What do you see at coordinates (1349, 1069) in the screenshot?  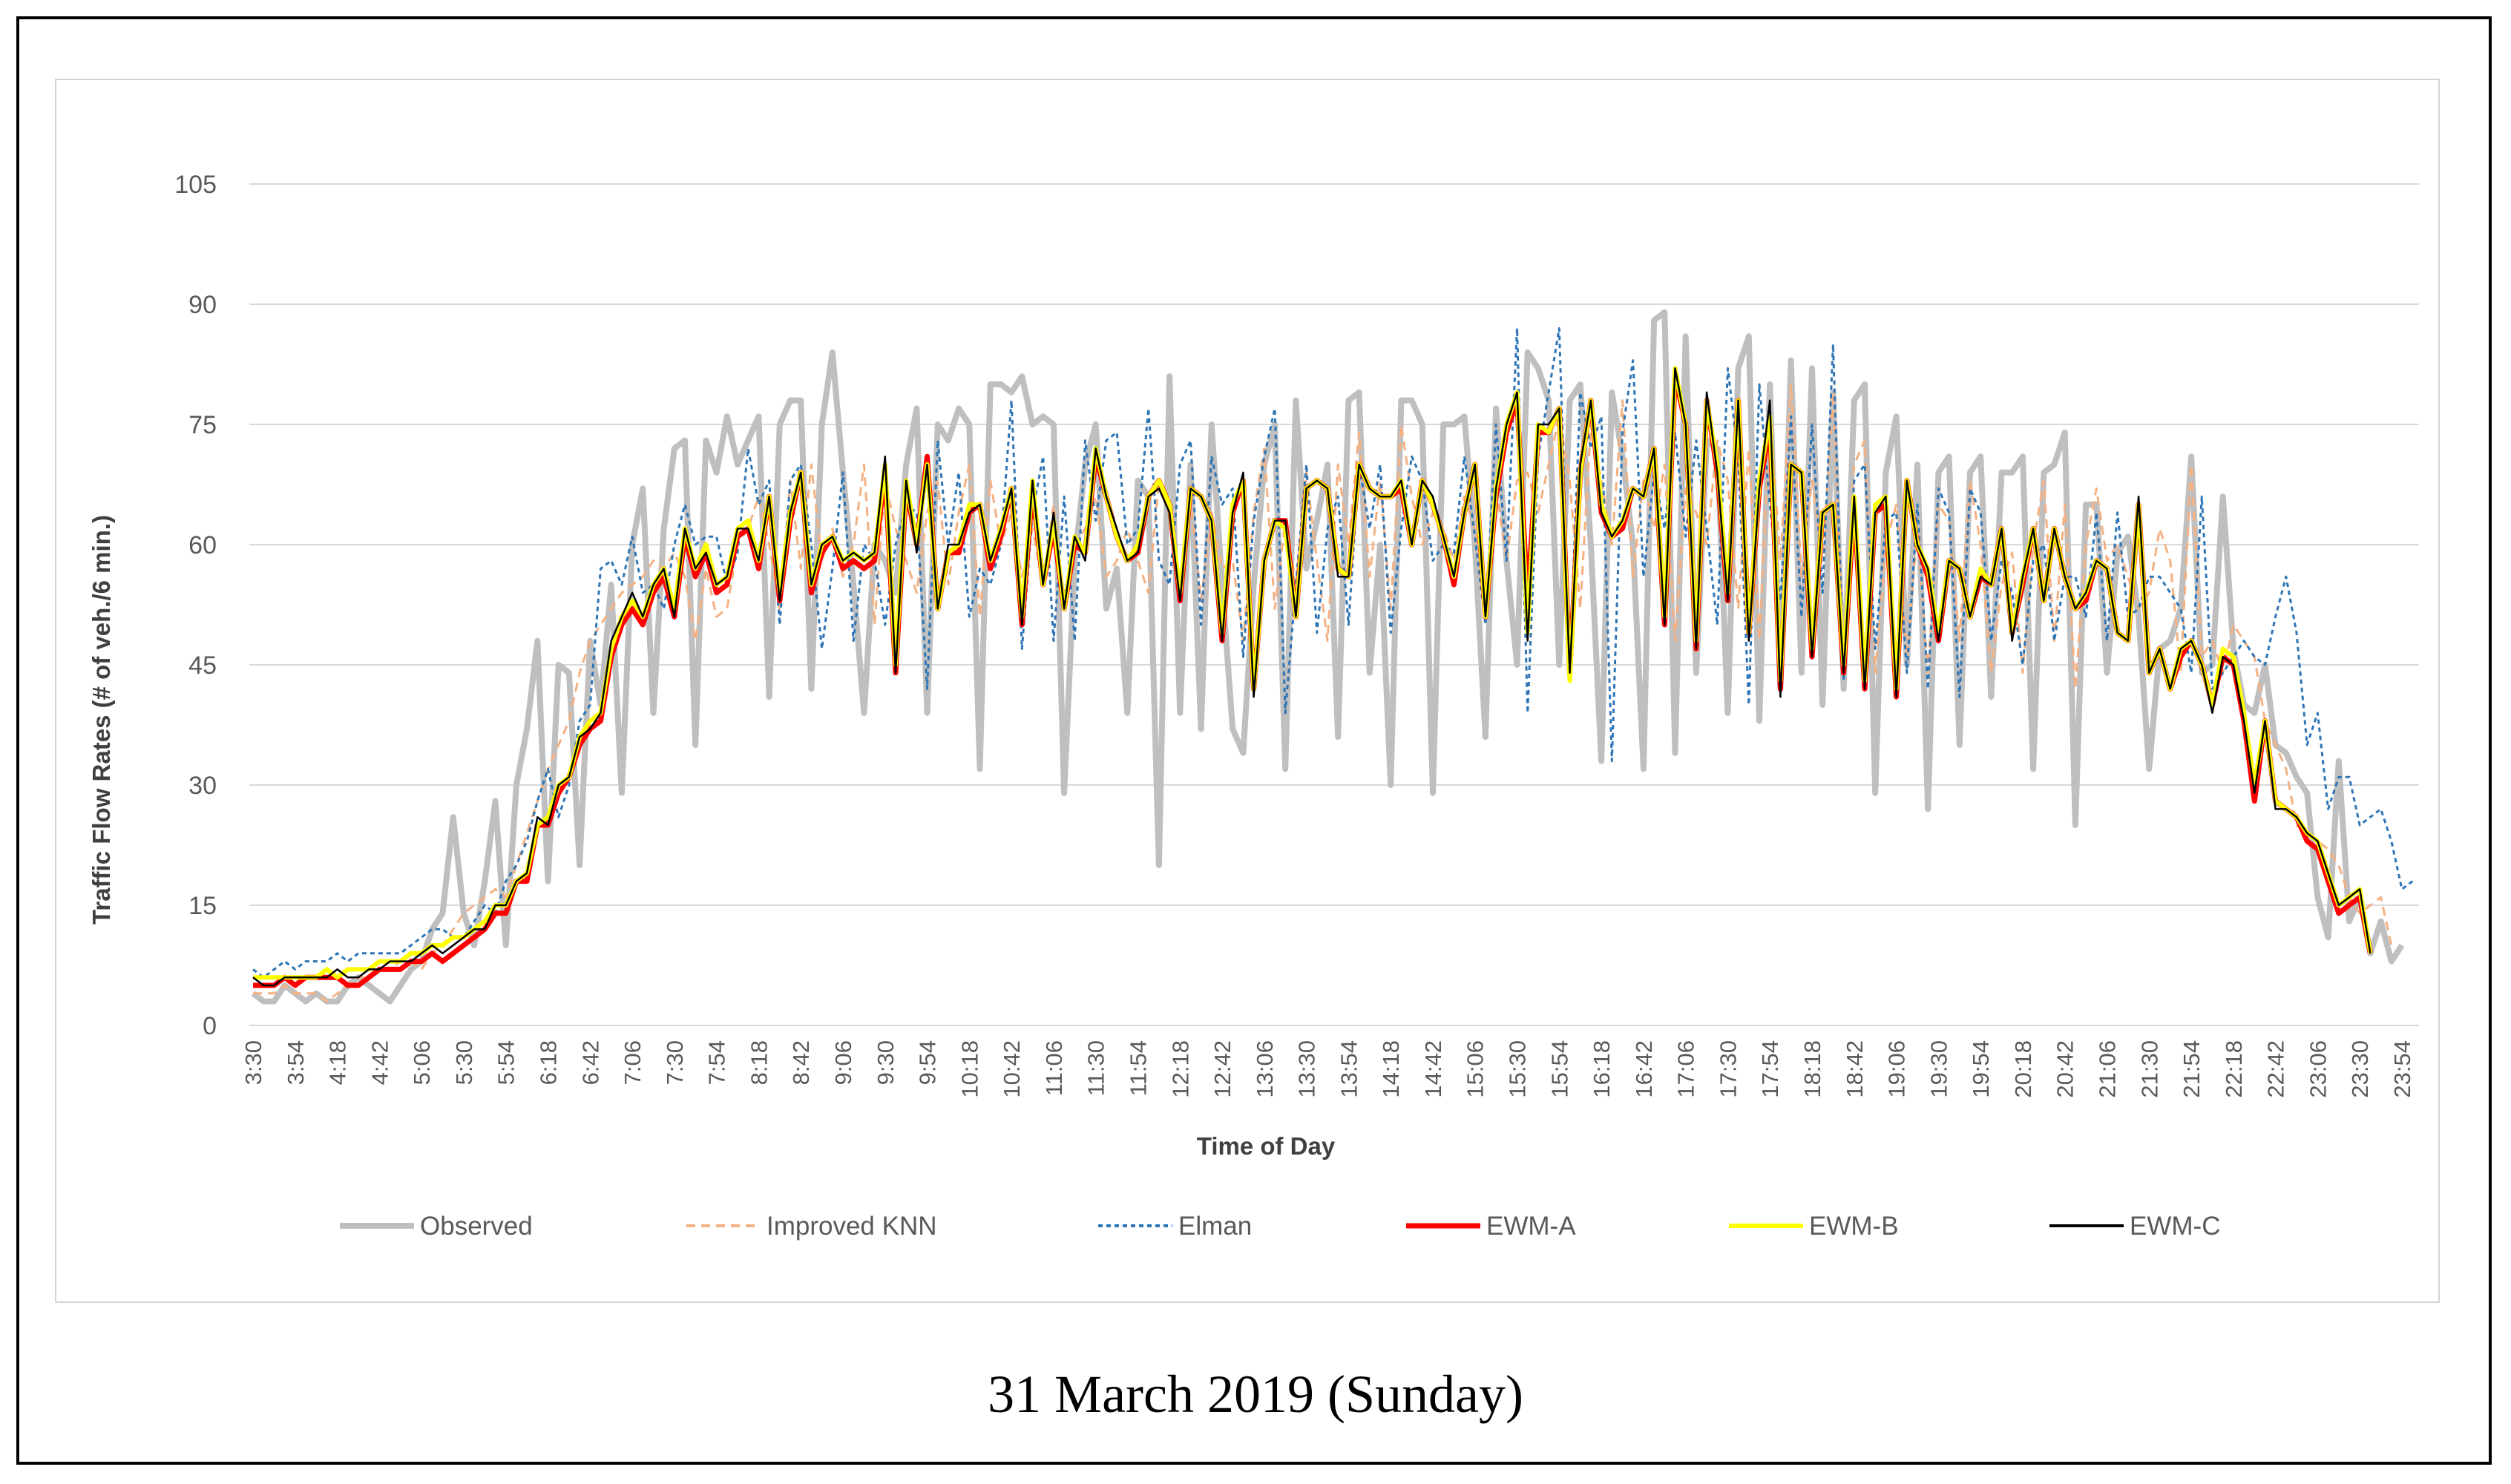 I see `x-tick-label: 13:54` at bounding box center [1349, 1069].